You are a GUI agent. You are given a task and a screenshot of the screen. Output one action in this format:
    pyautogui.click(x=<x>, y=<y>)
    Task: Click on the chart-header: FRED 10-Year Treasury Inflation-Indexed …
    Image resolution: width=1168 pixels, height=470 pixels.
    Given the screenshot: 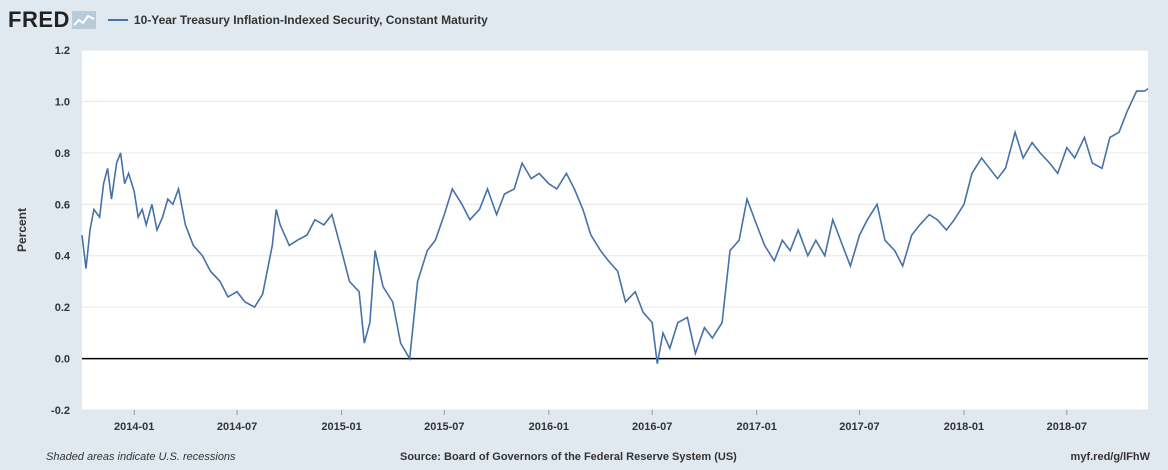 What is the action you would take?
    pyautogui.click(x=248, y=20)
    